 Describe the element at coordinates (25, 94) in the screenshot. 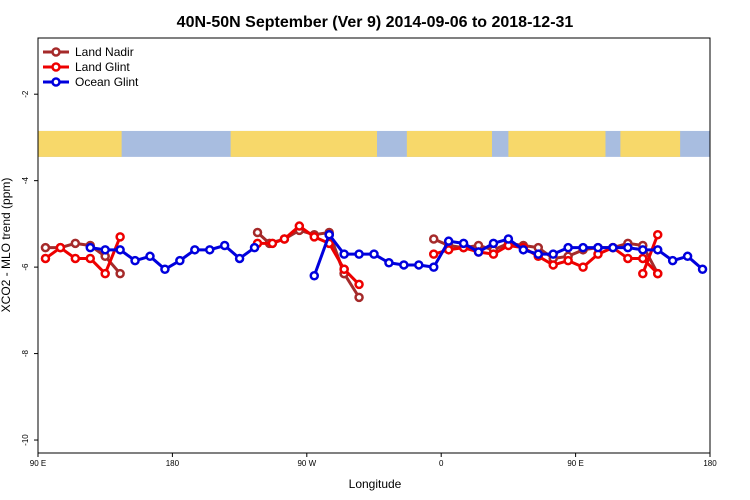

I see `y-tick-label: -2` at that location.